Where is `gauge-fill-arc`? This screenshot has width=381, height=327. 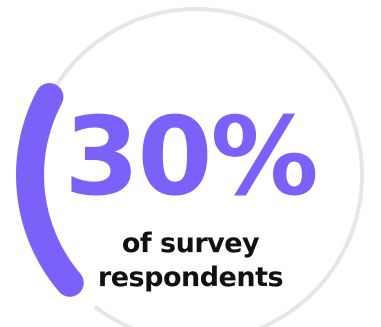
gauge-fill-arc is located at coordinates (50, 190).